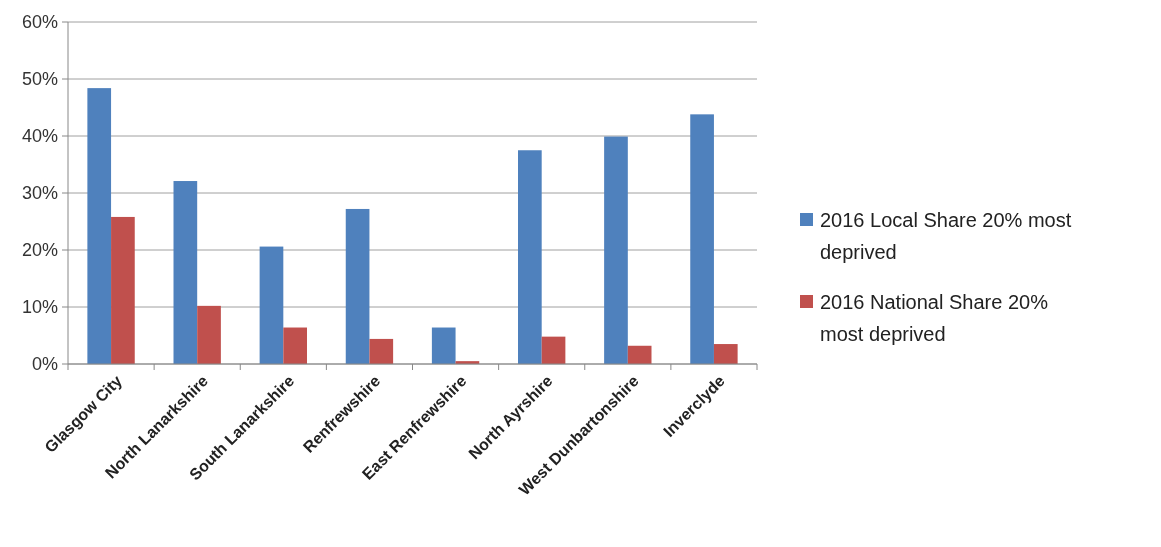 This screenshot has height=547, width=1161. What do you see at coordinates (946, 236) in the screenshot?
I see `legend-label: 2016 Local Share 20% most deprived` at bounding box center [946, 236].